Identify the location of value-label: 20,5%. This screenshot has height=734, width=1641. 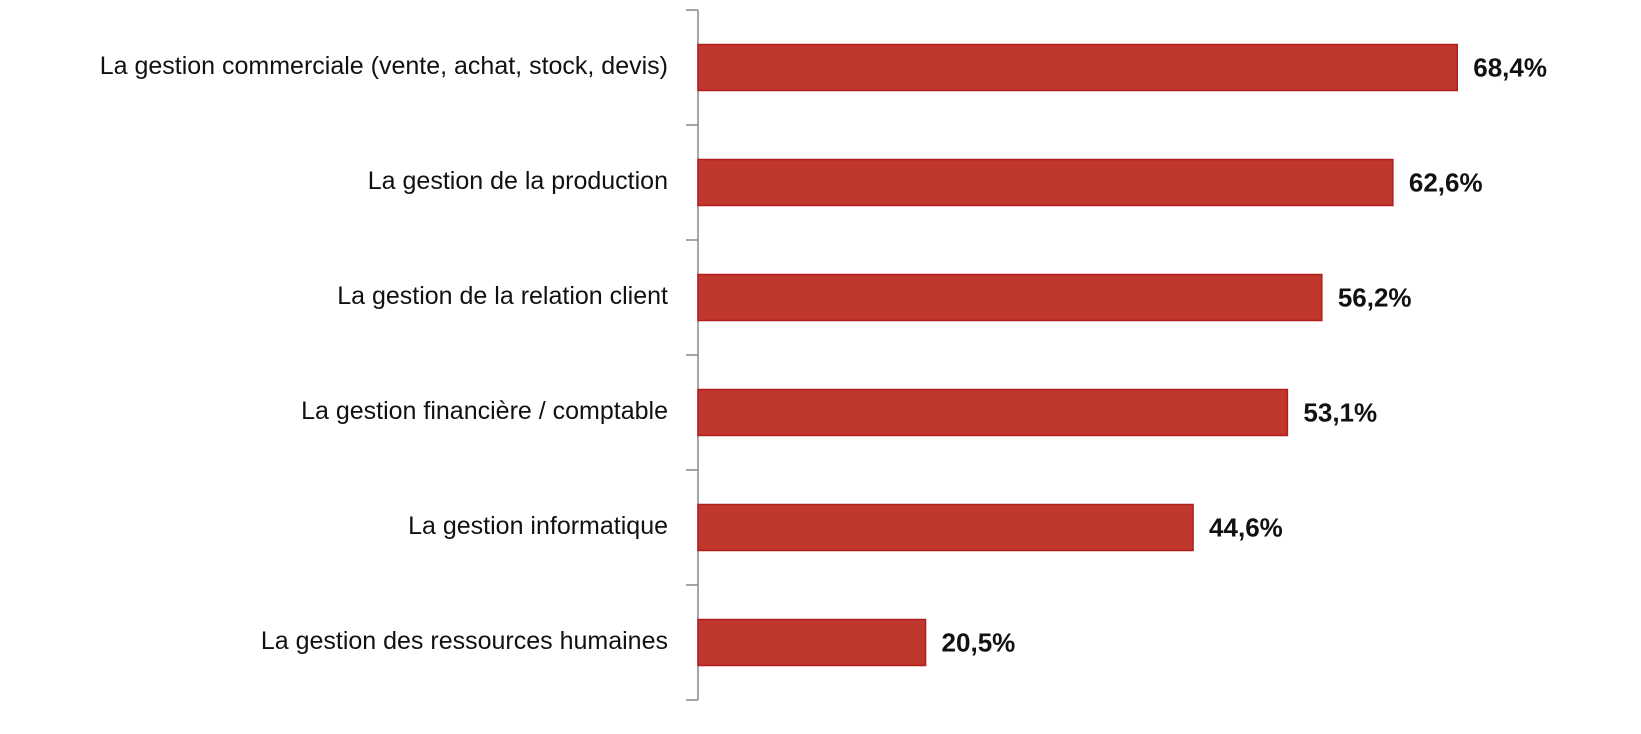
(979, 642).